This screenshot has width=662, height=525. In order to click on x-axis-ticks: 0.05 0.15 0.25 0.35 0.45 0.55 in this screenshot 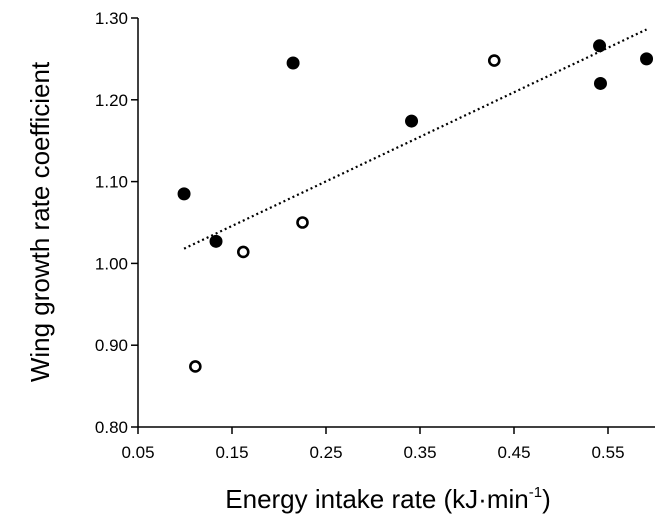, I will do `click(373, 444)`.